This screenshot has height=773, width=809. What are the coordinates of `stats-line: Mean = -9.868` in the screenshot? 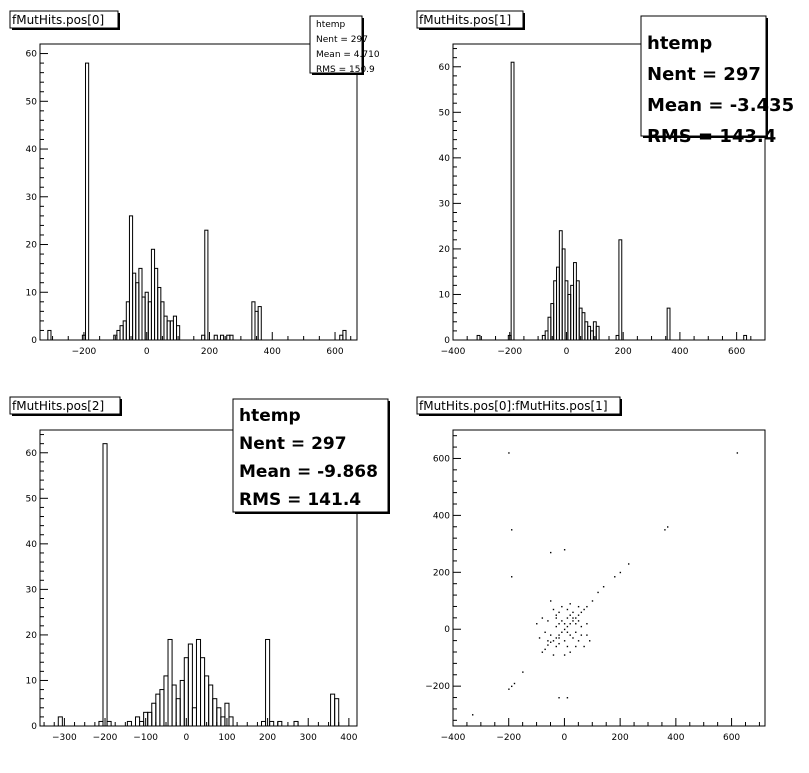 It's located at (308, 472).